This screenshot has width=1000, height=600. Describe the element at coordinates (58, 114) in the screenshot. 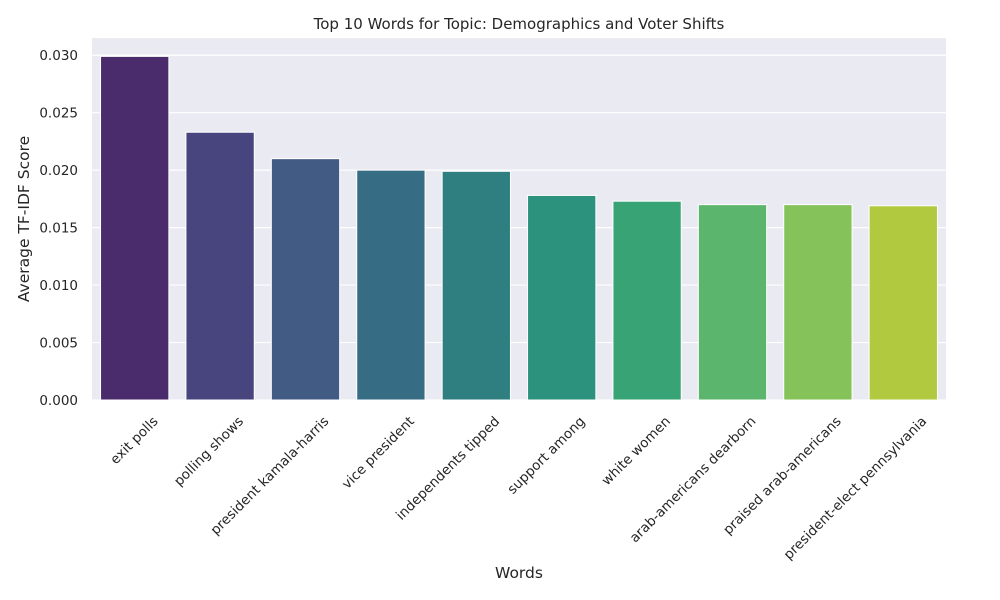

I see `y-tick-label: 0.025` at that location.